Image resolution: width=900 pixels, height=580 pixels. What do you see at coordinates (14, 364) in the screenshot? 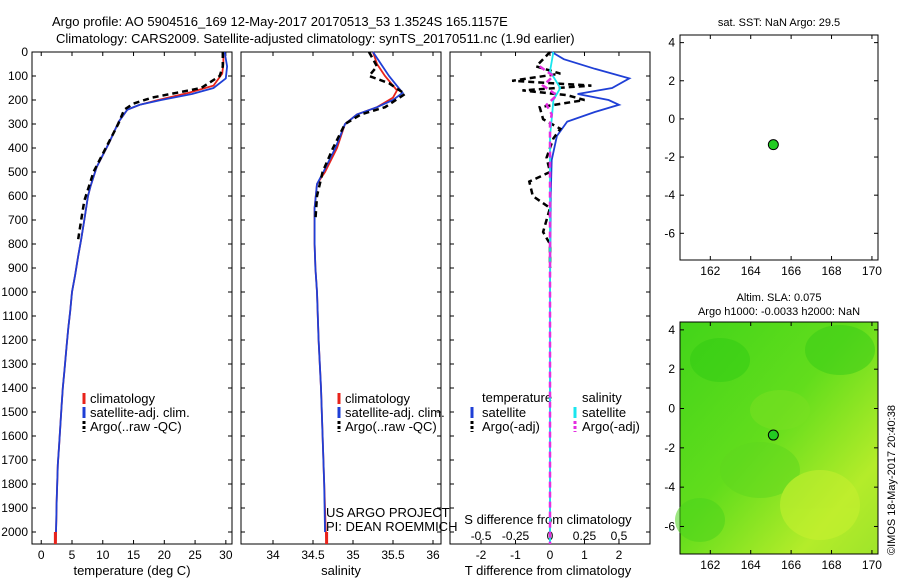
I see `y-tick-label: 1300` at bounding box center [14, 364].